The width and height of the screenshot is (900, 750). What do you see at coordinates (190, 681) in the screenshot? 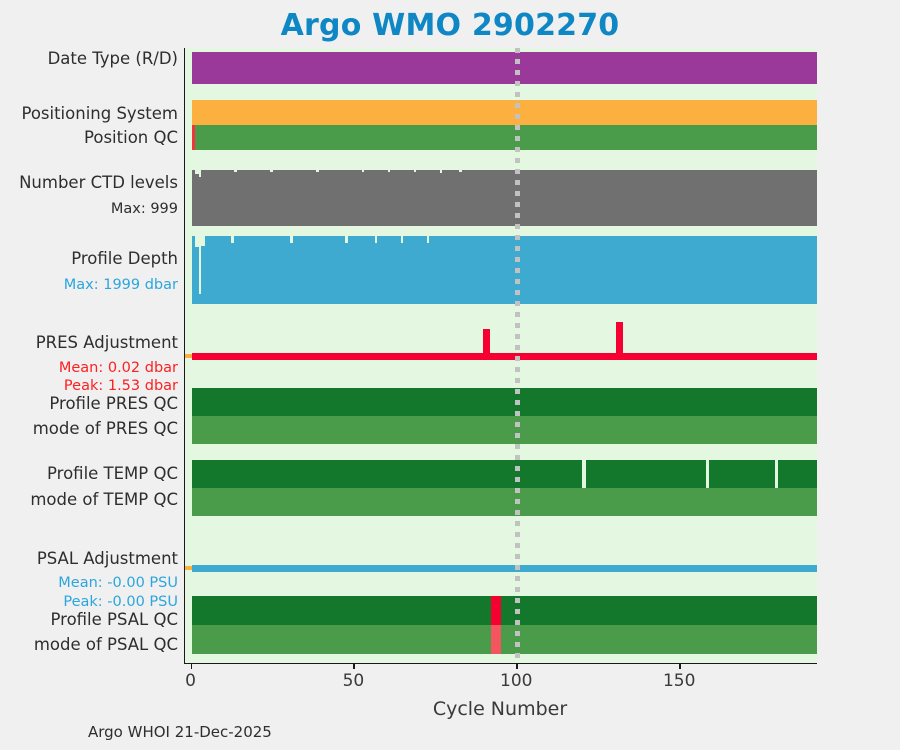
I see `x-axis-tick-label: 0` at bounding box center [190, 681].